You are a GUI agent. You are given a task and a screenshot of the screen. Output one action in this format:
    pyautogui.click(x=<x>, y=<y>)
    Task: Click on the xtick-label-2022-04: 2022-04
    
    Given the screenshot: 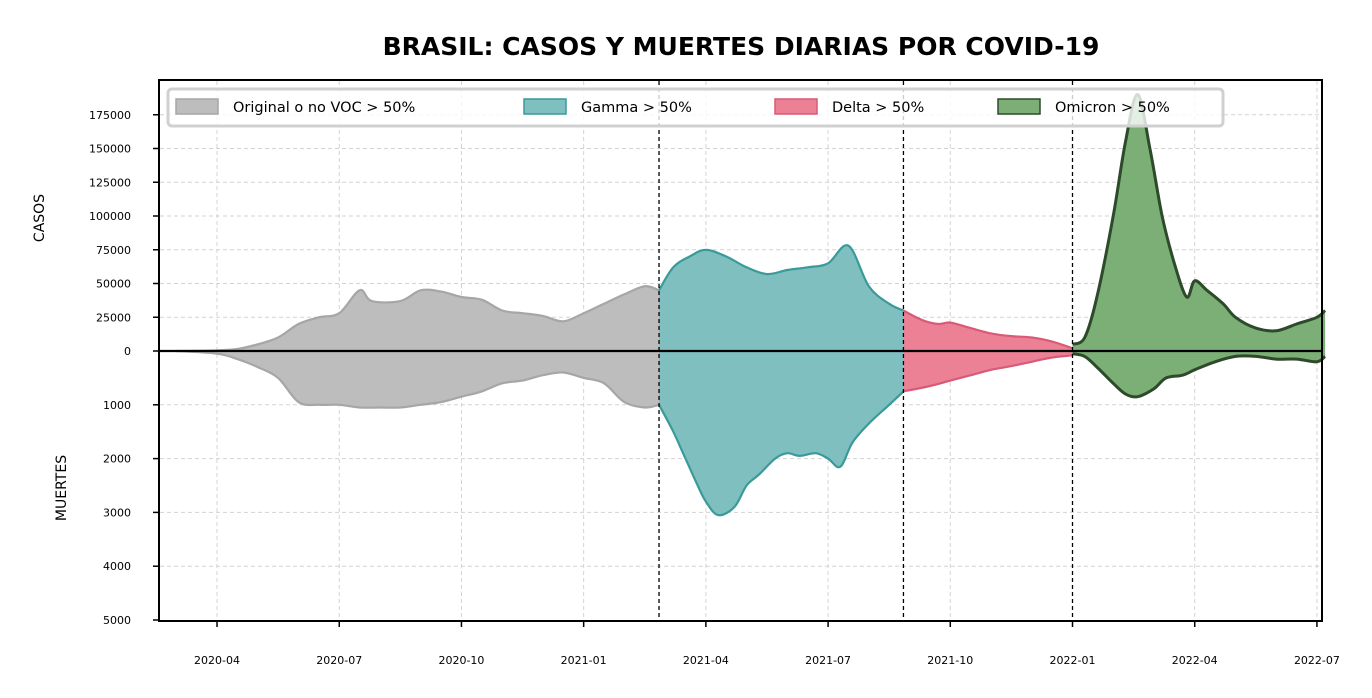 What is the action you would take?
    pyautogui.click(x=1195, y=660)
    